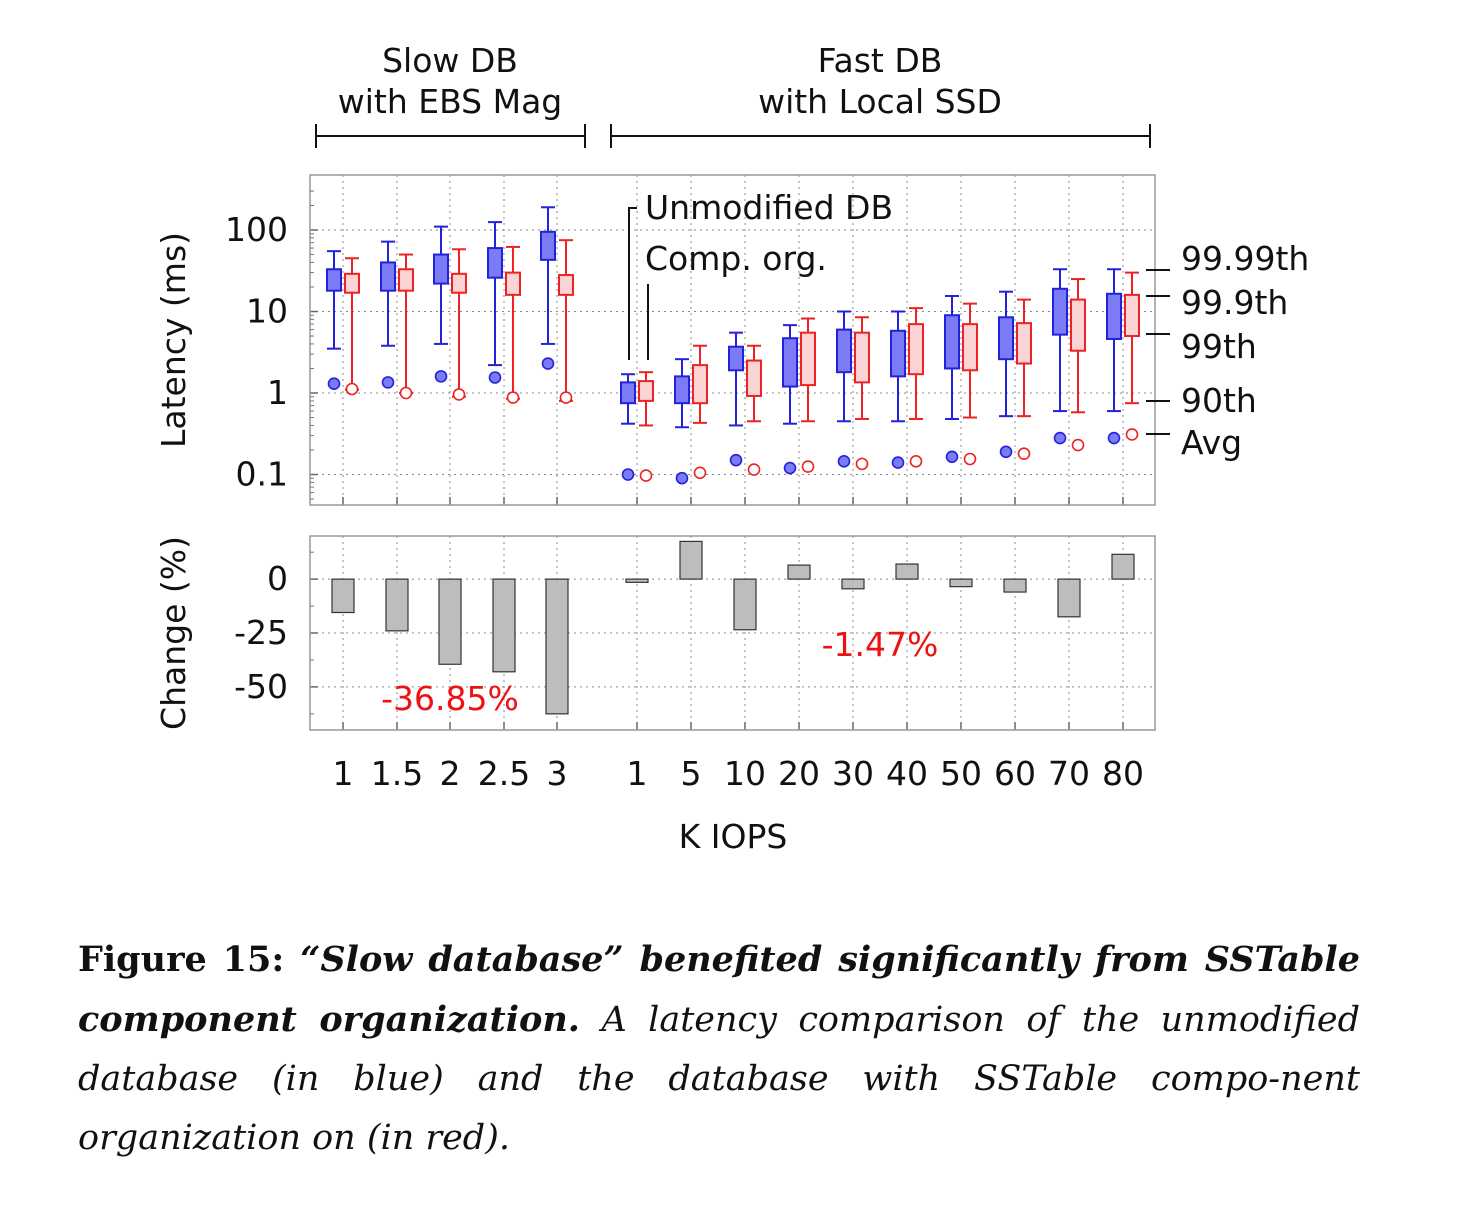 This screenshot has height=1212, width=1478. Describe the element at coordinates (880, 136) in the screenshot. I see `group-bracket-fast` at that location.